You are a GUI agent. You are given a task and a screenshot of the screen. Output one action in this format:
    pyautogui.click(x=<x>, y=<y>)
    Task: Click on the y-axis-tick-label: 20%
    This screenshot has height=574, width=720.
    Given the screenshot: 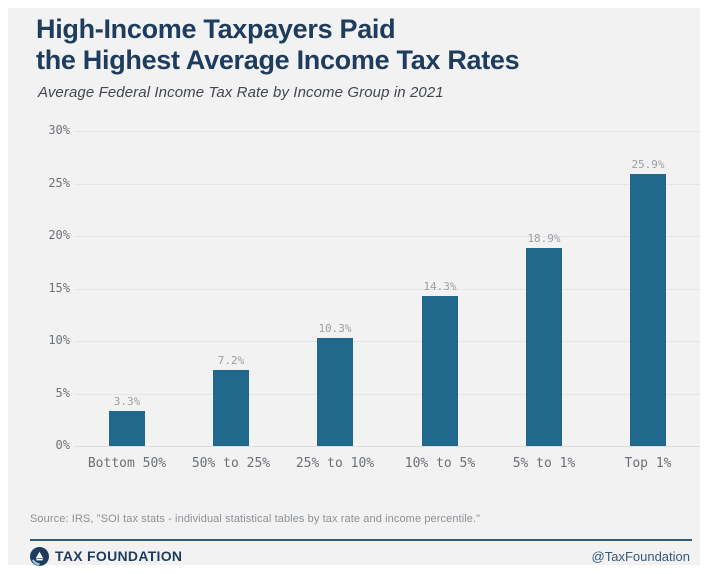 What is the action you would take?
    pyautogui.click(x=59, y=235)
    